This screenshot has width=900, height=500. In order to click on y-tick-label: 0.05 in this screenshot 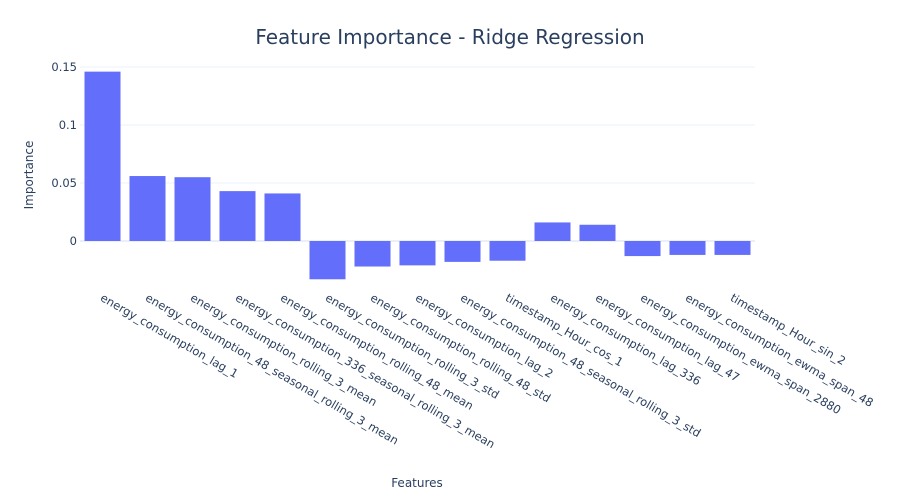, I will do `click(64, 183)`.